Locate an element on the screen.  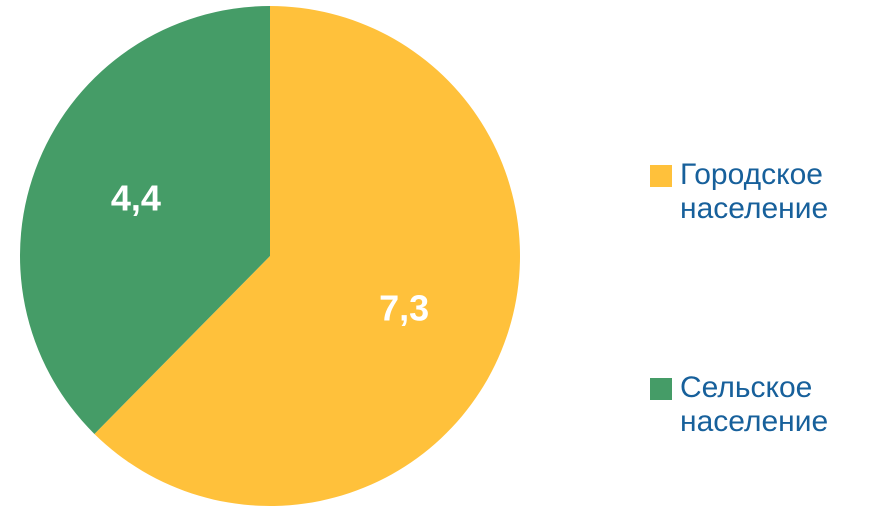
legend-label: Сельское население is located at coordinates (754, 404).